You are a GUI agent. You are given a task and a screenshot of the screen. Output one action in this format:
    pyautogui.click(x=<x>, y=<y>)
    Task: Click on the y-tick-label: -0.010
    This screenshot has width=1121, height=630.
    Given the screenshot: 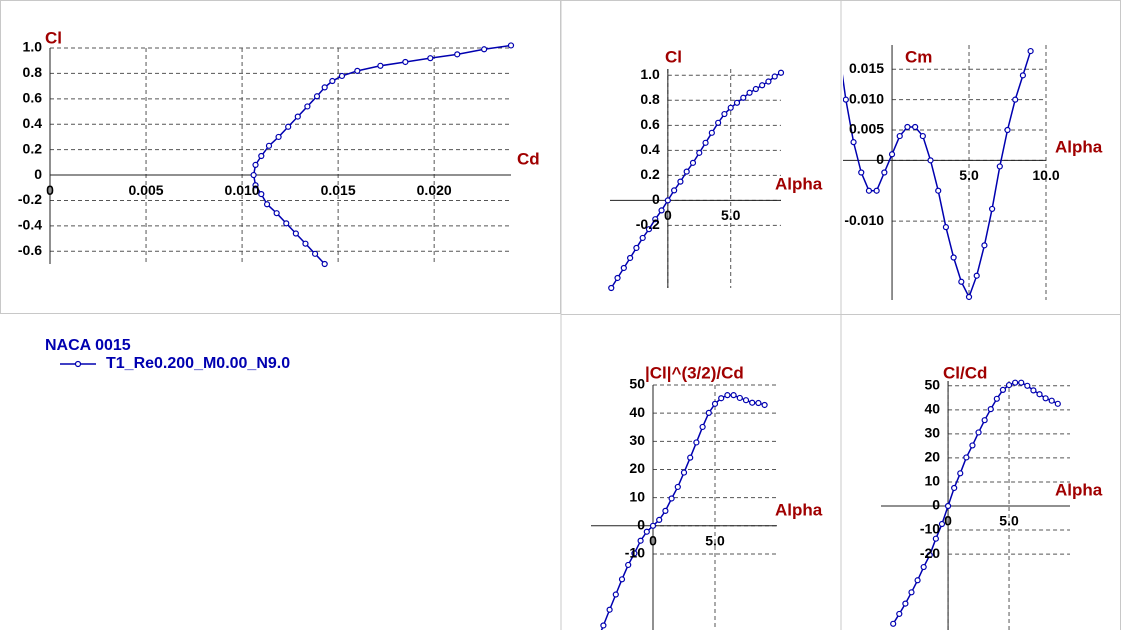 What is the action you would take?
    pyautogui.click(x=864, y=220)
    